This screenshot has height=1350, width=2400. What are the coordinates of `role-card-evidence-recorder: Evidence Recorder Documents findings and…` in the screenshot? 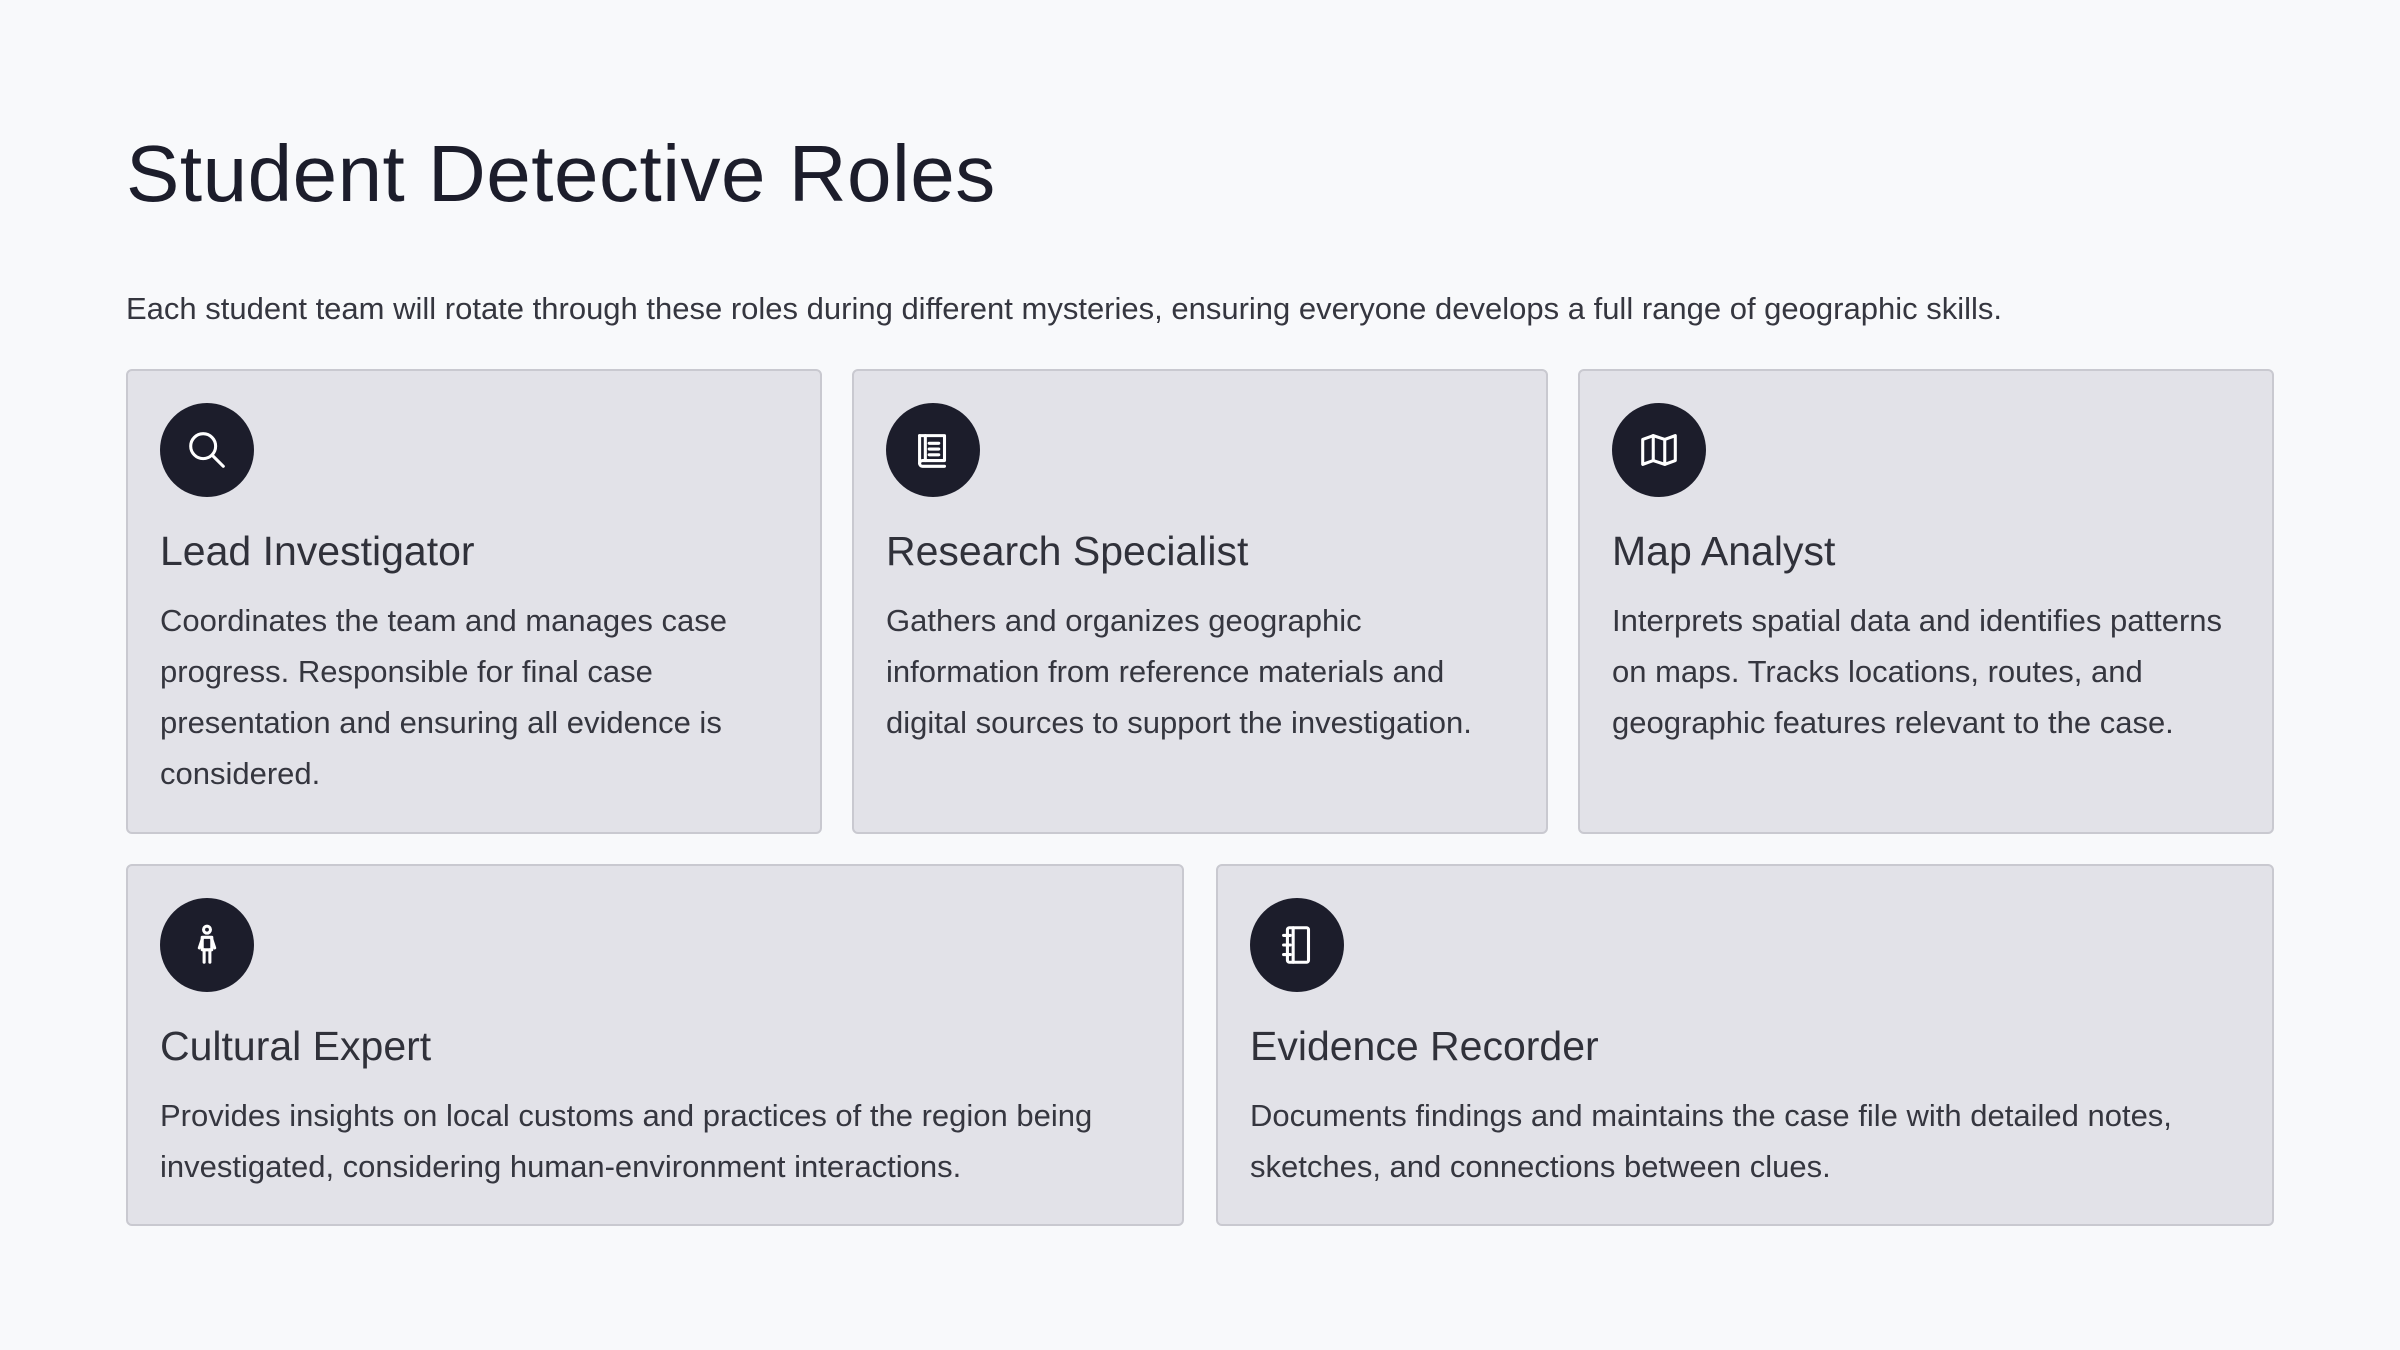 It's located at (1745, 1045).